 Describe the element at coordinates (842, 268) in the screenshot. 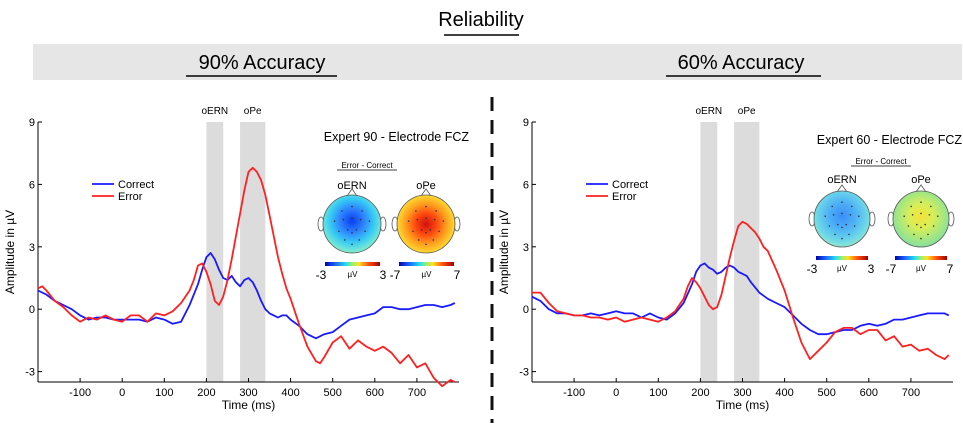

I see `colorbar-unit-label: µV` at that location.